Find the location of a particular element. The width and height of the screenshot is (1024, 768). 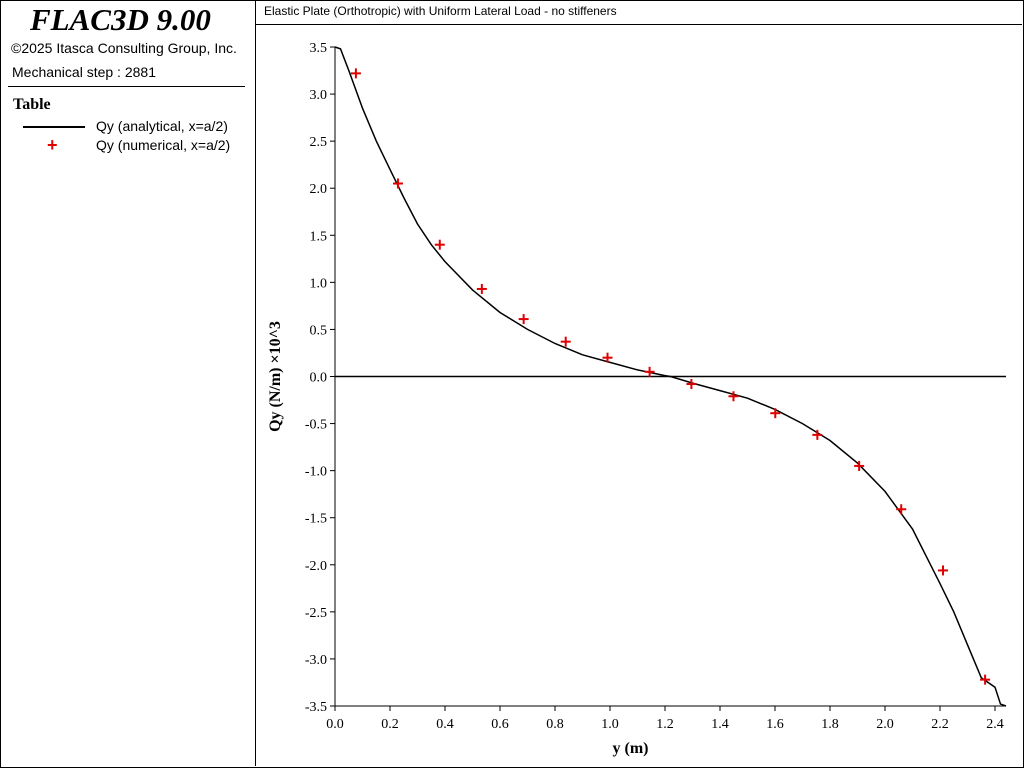

legend-item-numerical: Qy (numerical, x=a/2) is located at coordinates (163, 145).